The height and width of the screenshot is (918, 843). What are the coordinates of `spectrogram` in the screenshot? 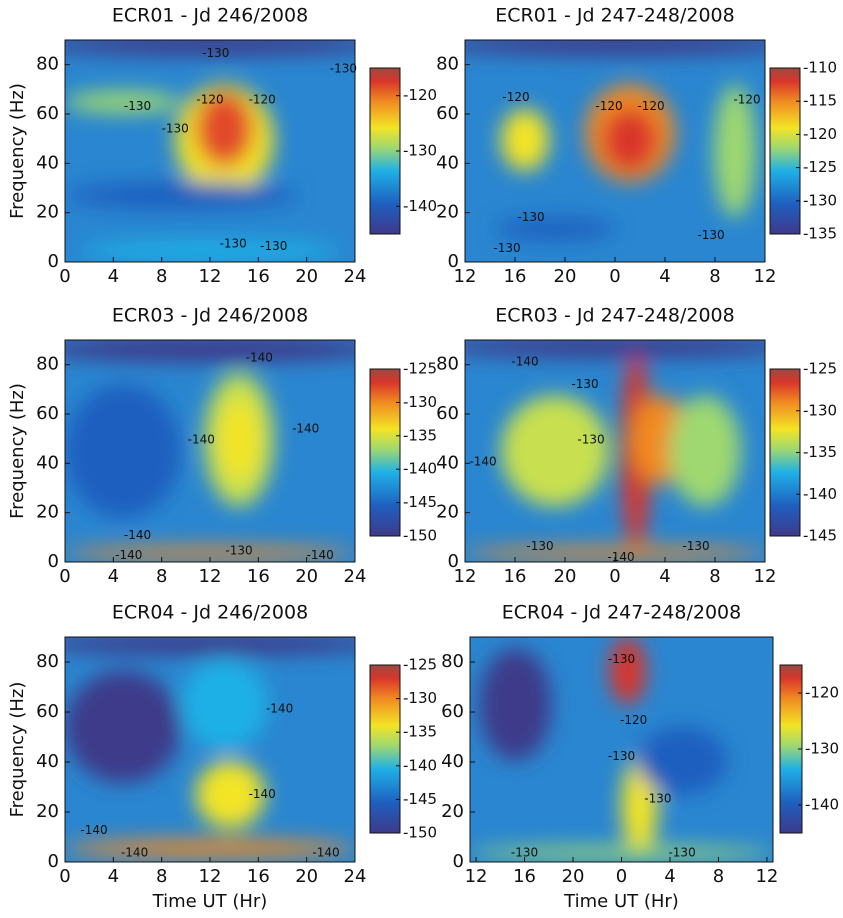 It's located at (210, 749).